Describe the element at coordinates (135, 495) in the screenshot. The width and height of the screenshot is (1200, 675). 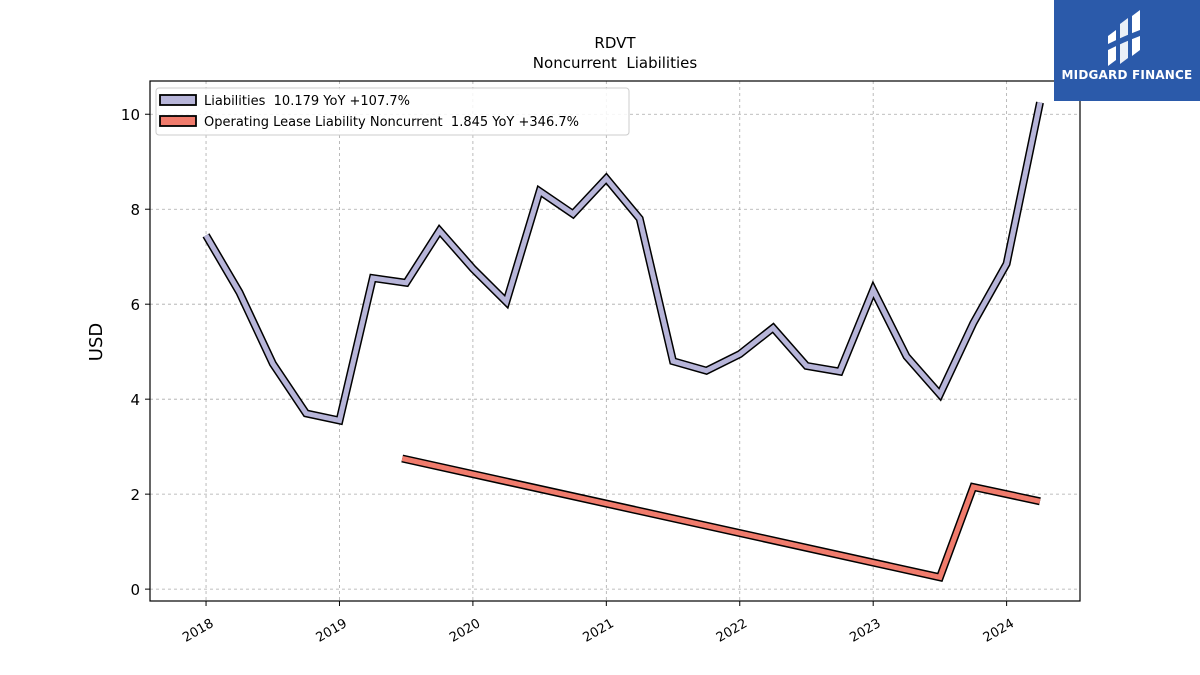
I see `y-tick-label: 2` at that location.